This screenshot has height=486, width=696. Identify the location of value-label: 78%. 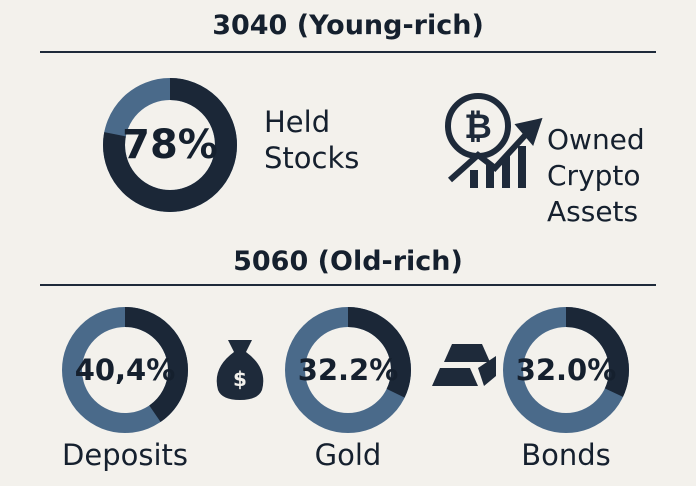
(170, 145).